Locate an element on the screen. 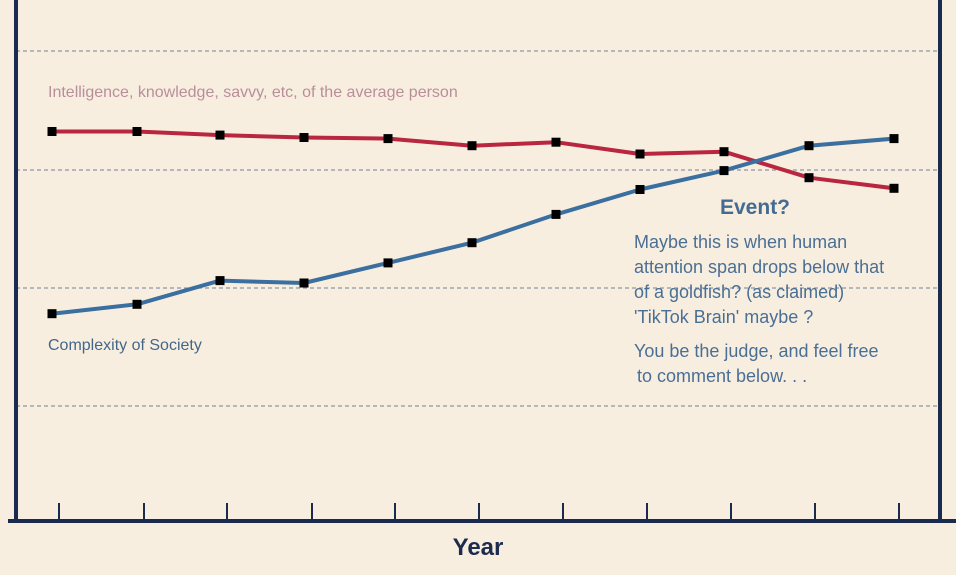  annotation-line: 'TikTok Brain' maybe ? is located at coordinates (724, 317).